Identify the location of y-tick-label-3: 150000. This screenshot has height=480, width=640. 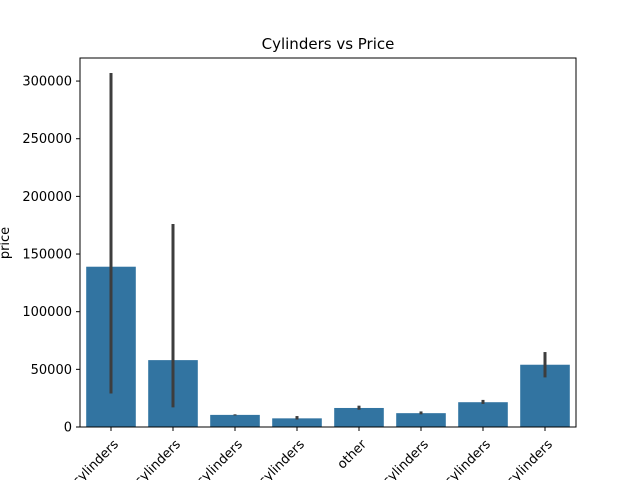
(47, 255).